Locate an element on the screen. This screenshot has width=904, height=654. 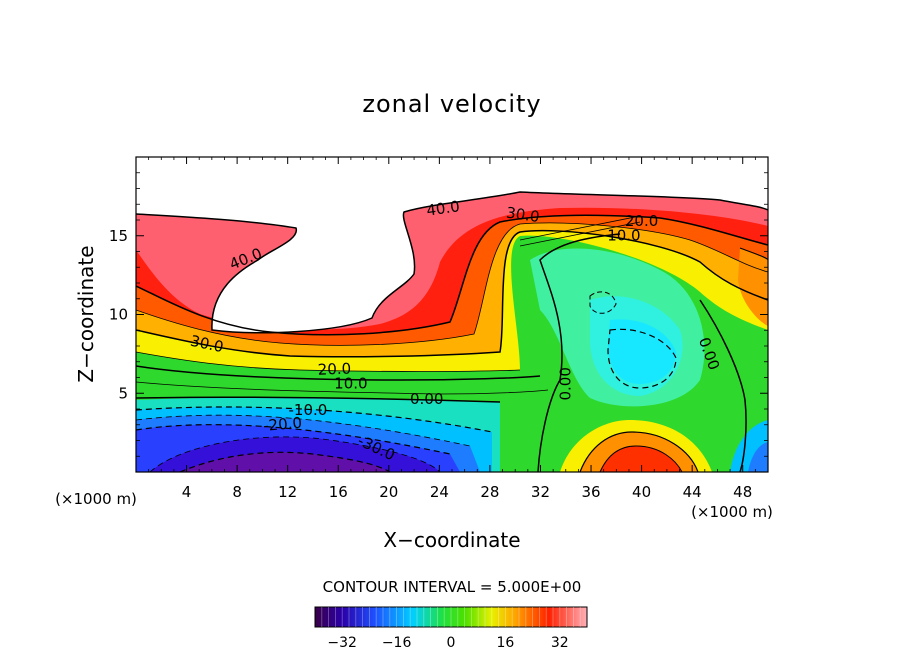
x-unit-left: (×1000 m) is located at coordinates (96, 499).